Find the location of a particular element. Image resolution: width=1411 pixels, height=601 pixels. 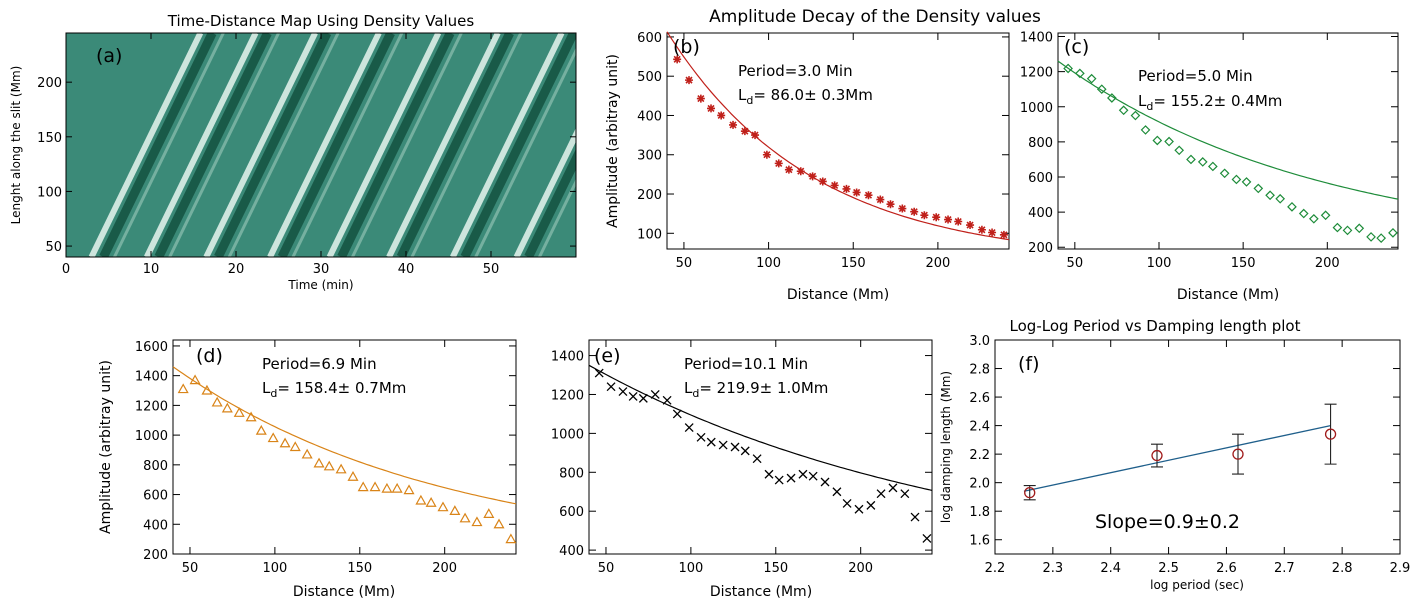

panel-b-ld-prefix: L is located at coordinates (742, 95).